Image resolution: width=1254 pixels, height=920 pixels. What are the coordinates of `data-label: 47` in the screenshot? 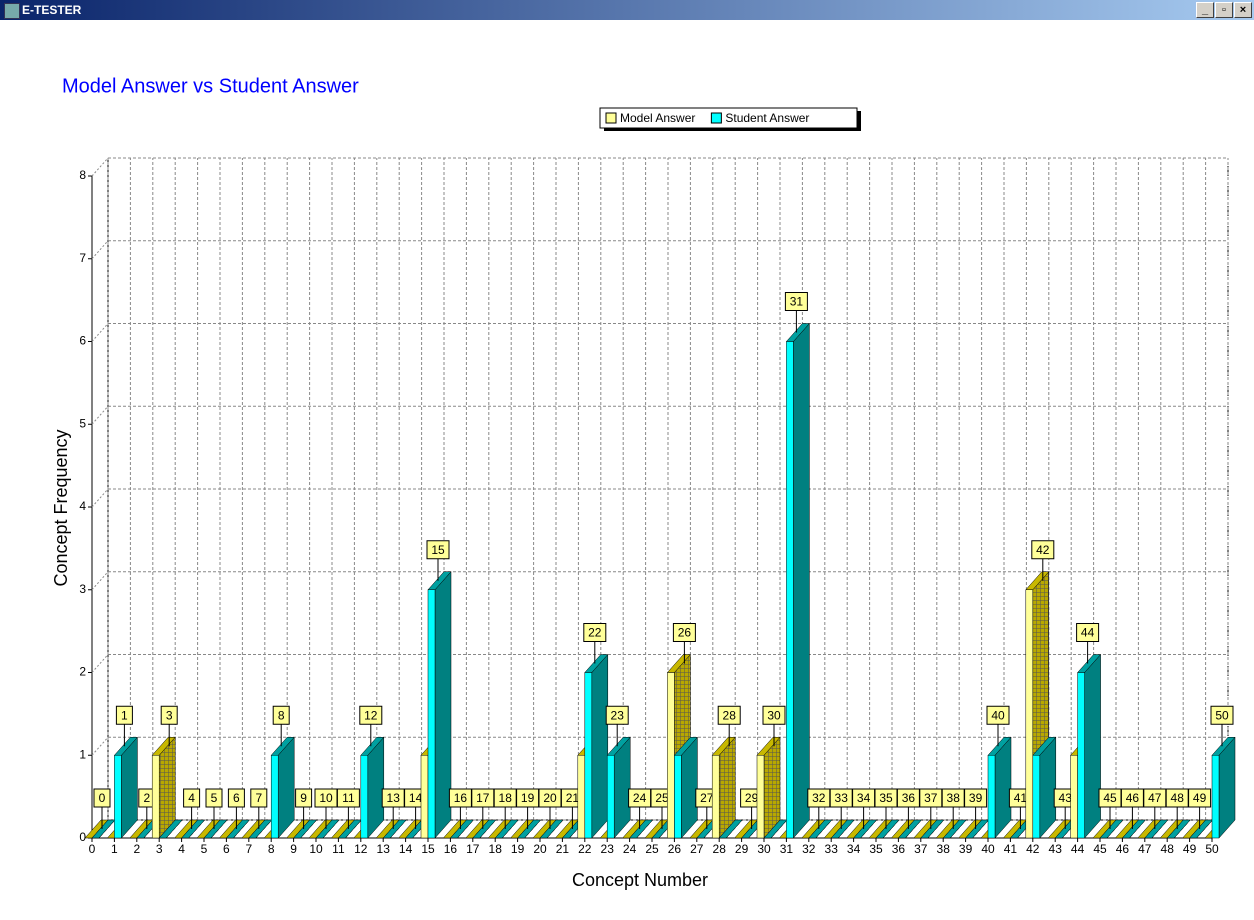 It's located at (1155, 798).